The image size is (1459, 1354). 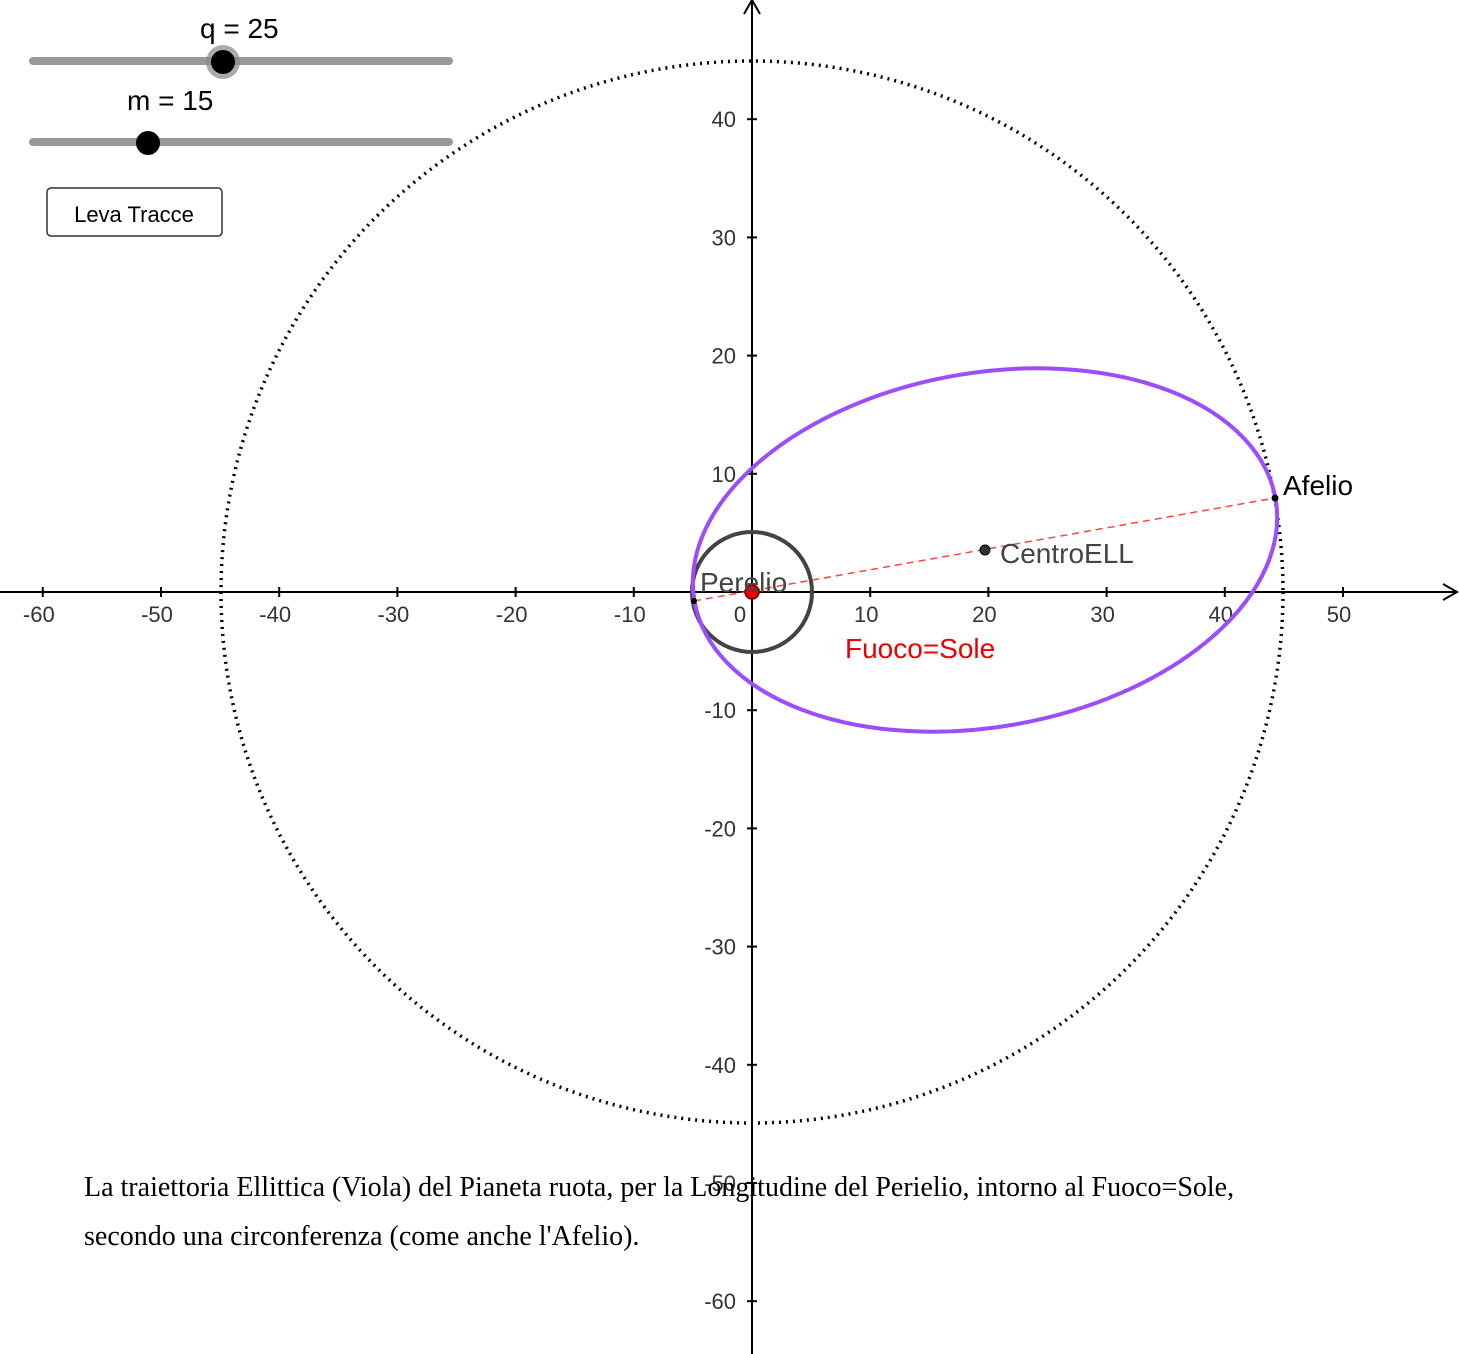 What do you see at coordinates (630, 614) in the screenshot?
I see `x-tick-label: -10` at bounding box center [630, 614].